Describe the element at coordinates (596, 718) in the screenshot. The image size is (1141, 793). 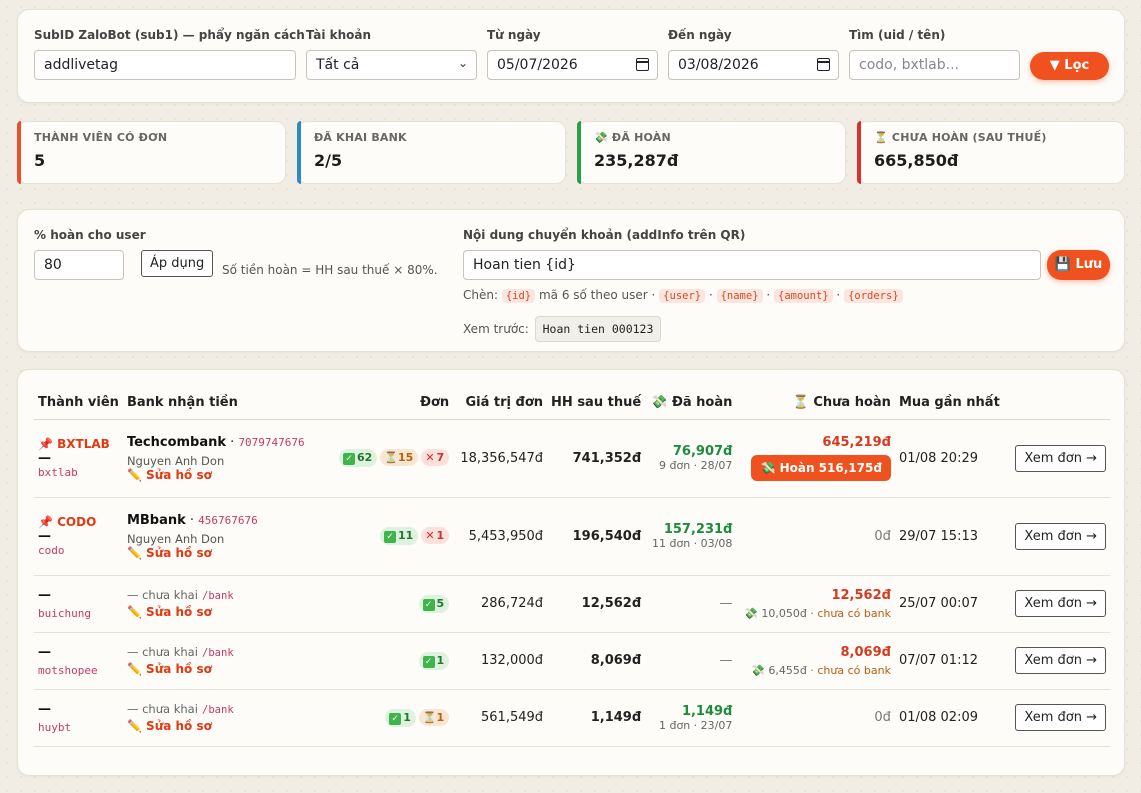
I see `commission-value: 1,149đ` at that location.